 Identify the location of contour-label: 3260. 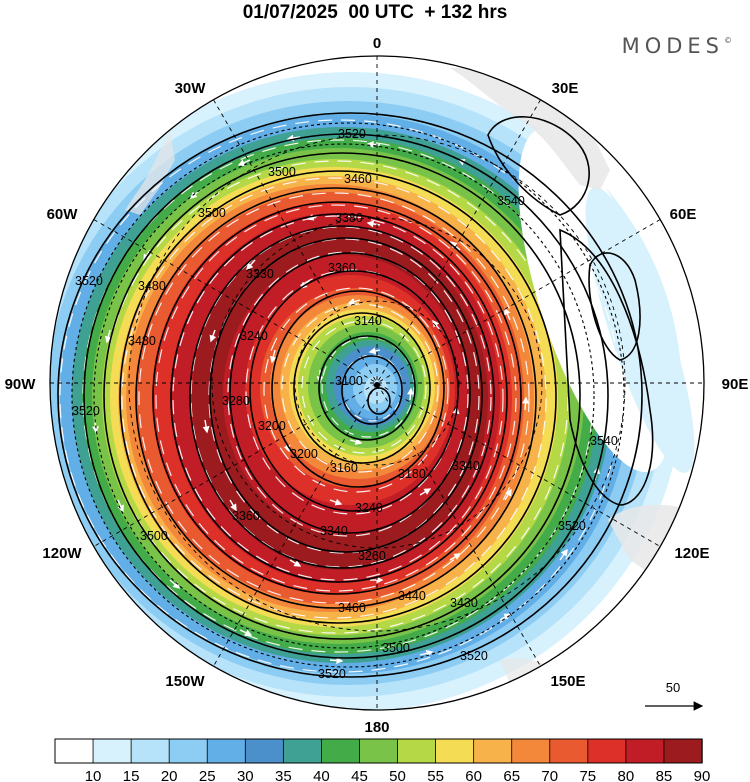
(372, 556).